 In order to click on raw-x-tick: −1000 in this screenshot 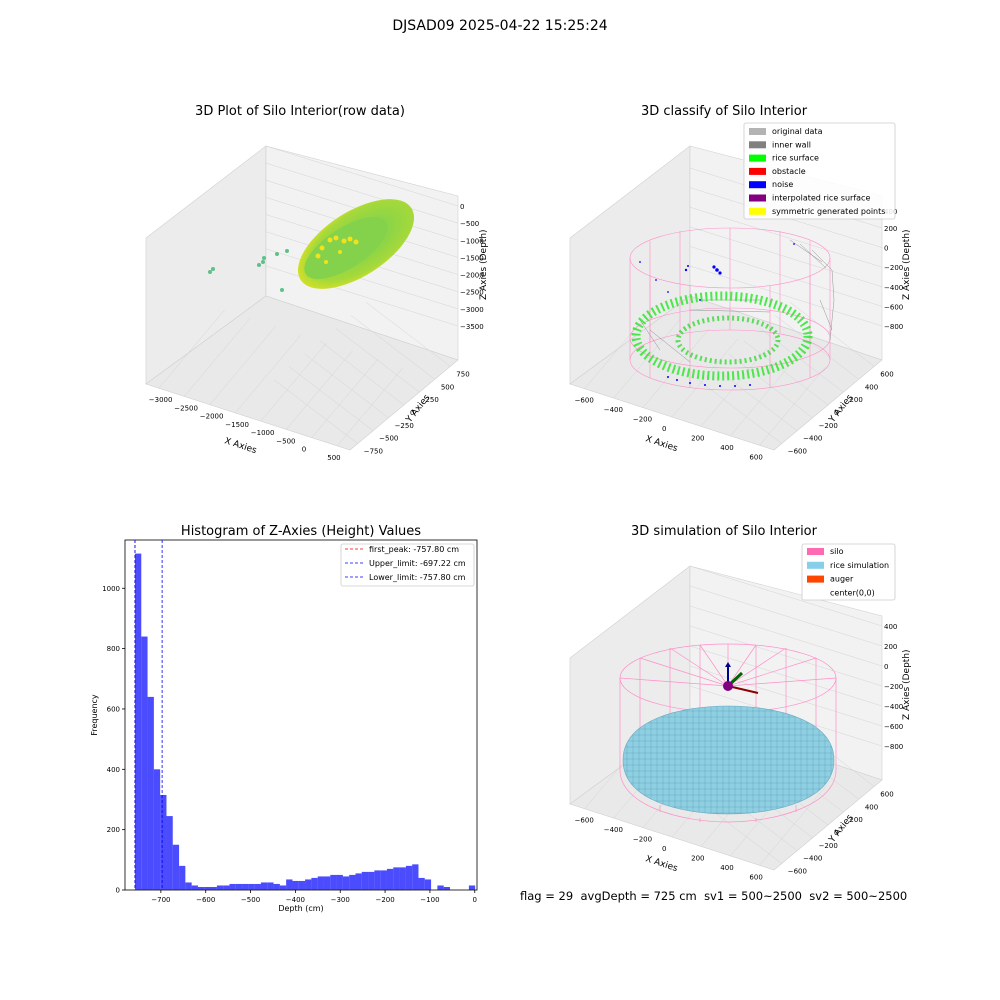, I will do `click(263, 433)`.